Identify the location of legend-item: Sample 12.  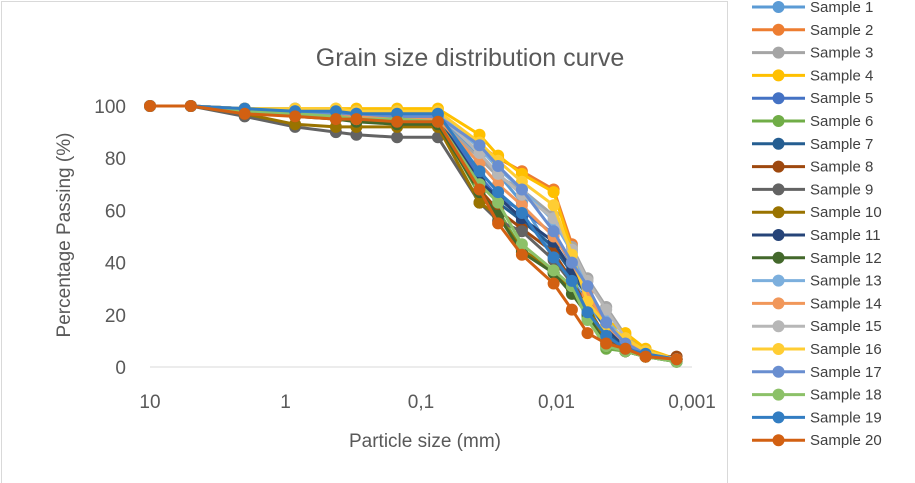
(817, 258).